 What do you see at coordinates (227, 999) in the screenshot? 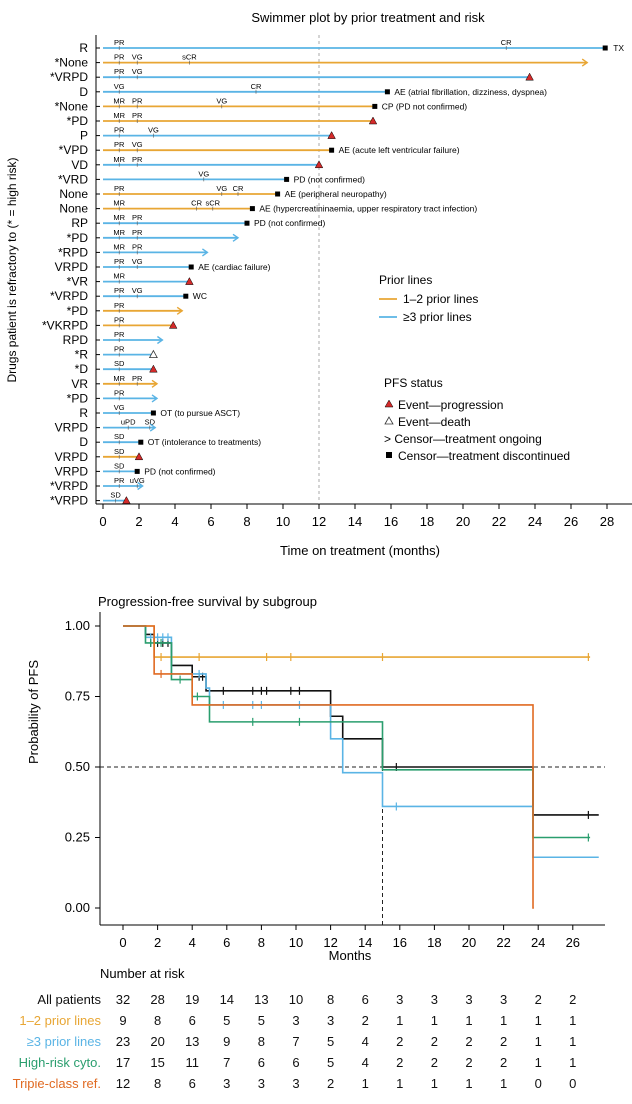
I see `risk-count: 14` at bounding box center [227, 999].